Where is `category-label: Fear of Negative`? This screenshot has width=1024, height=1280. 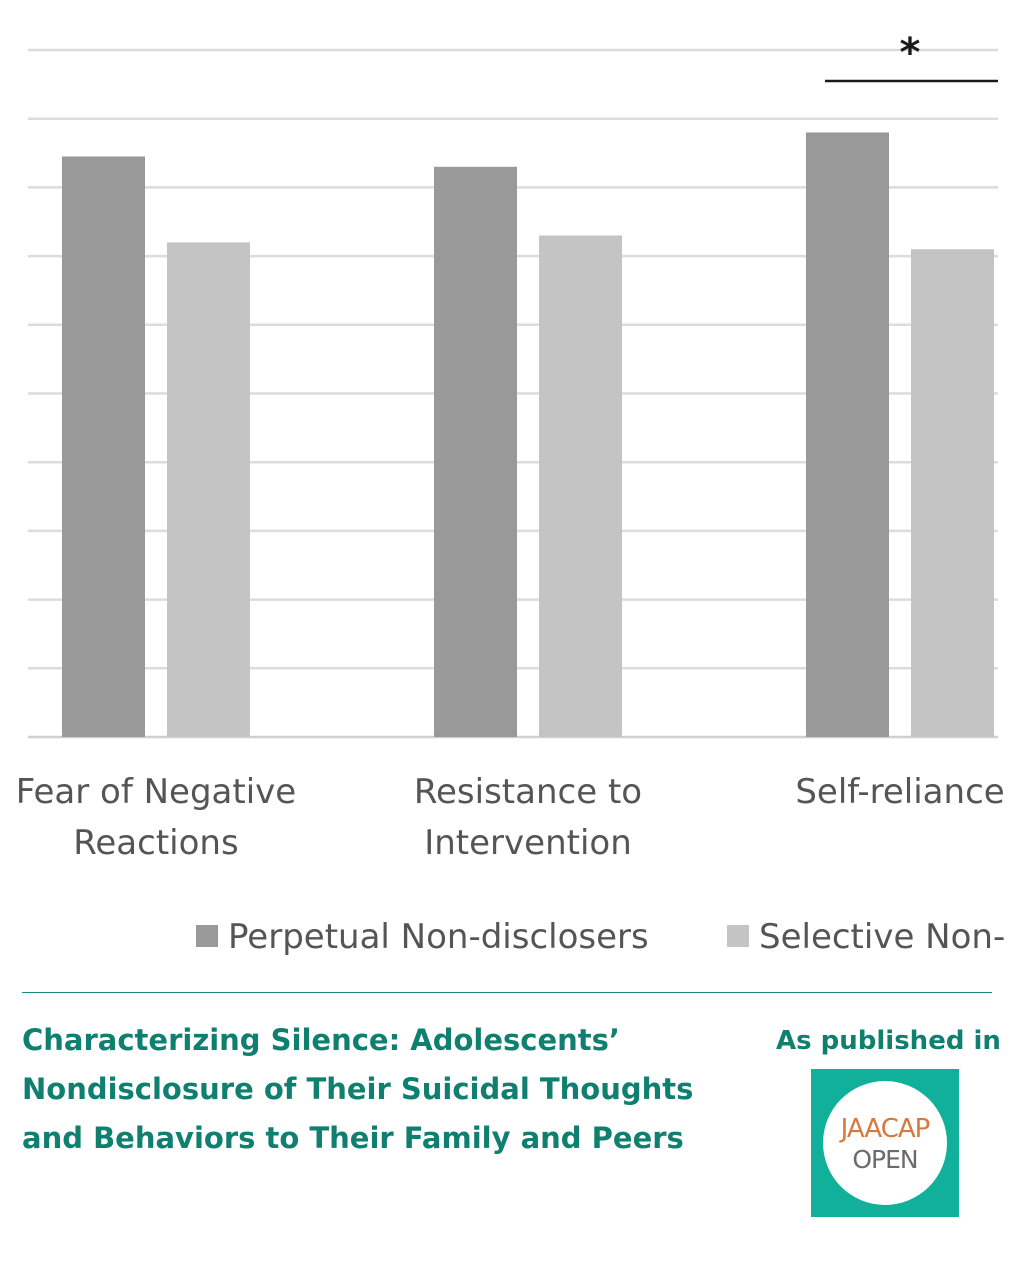 category-label: Fear of Negative is located at coordinates (156, 792).